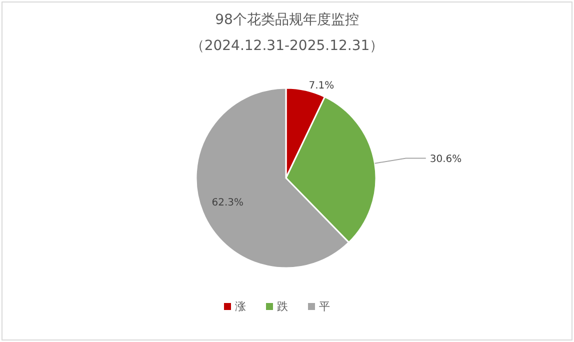 Image resolution: width=574 pixels, height=342 pixels. What do you see at coordinates (446, 160) in the screenshot?
I see `data-label: 30.6%` at bounding box center [446, 160].